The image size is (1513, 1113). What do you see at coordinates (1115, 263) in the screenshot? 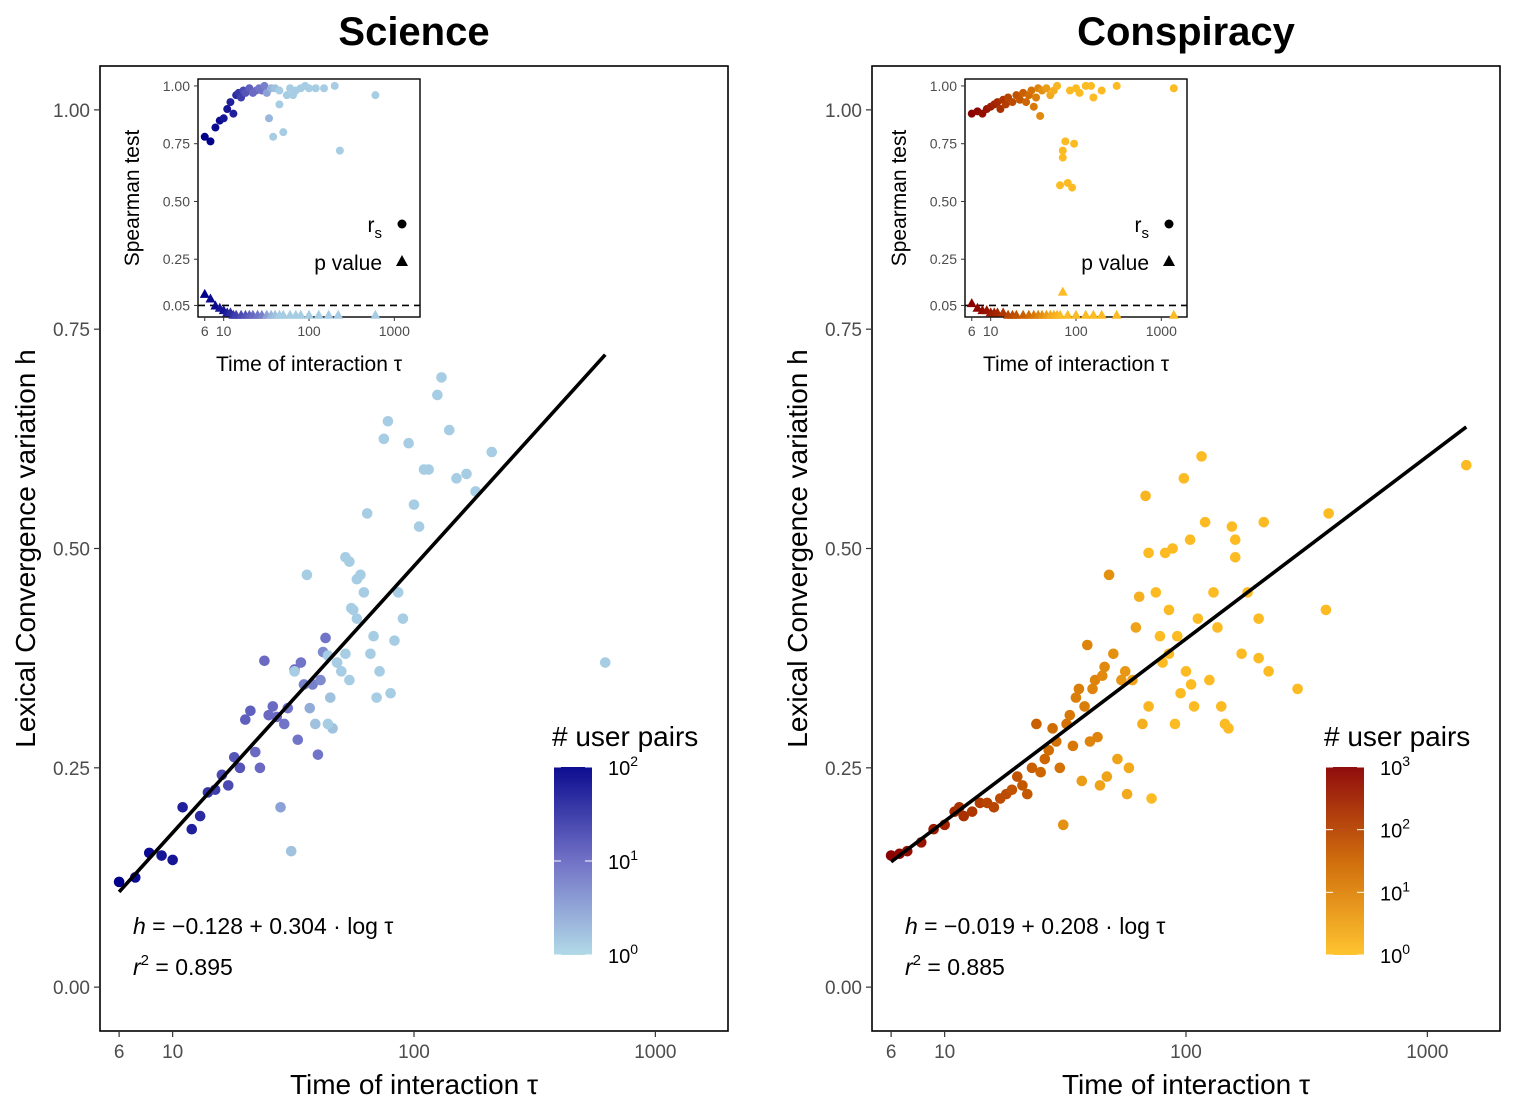
I see `legend-text: p value` at bounding box center [1115, 263].